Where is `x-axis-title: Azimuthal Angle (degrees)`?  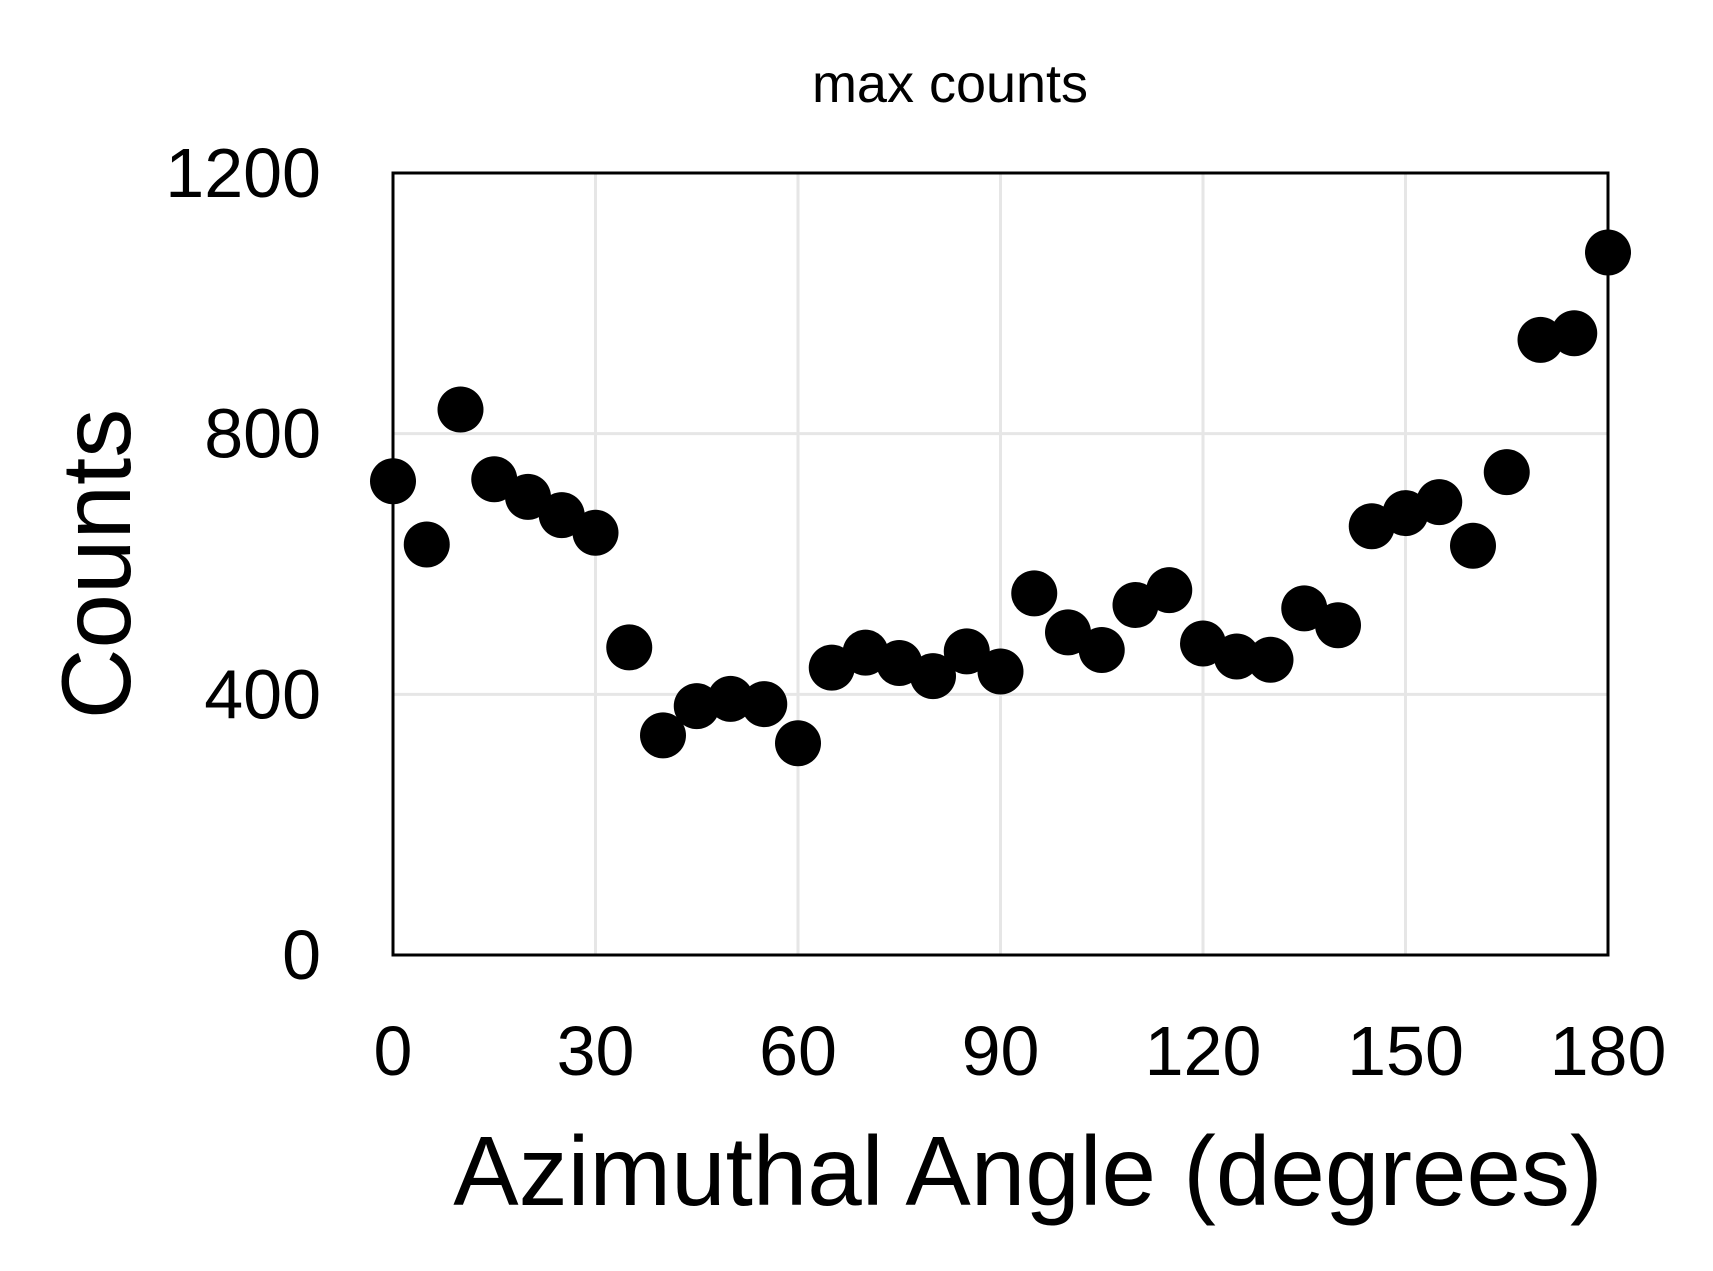 x-axis-title: Azimuthal Angle (degrees) is located at coordinates (1027, 1171).